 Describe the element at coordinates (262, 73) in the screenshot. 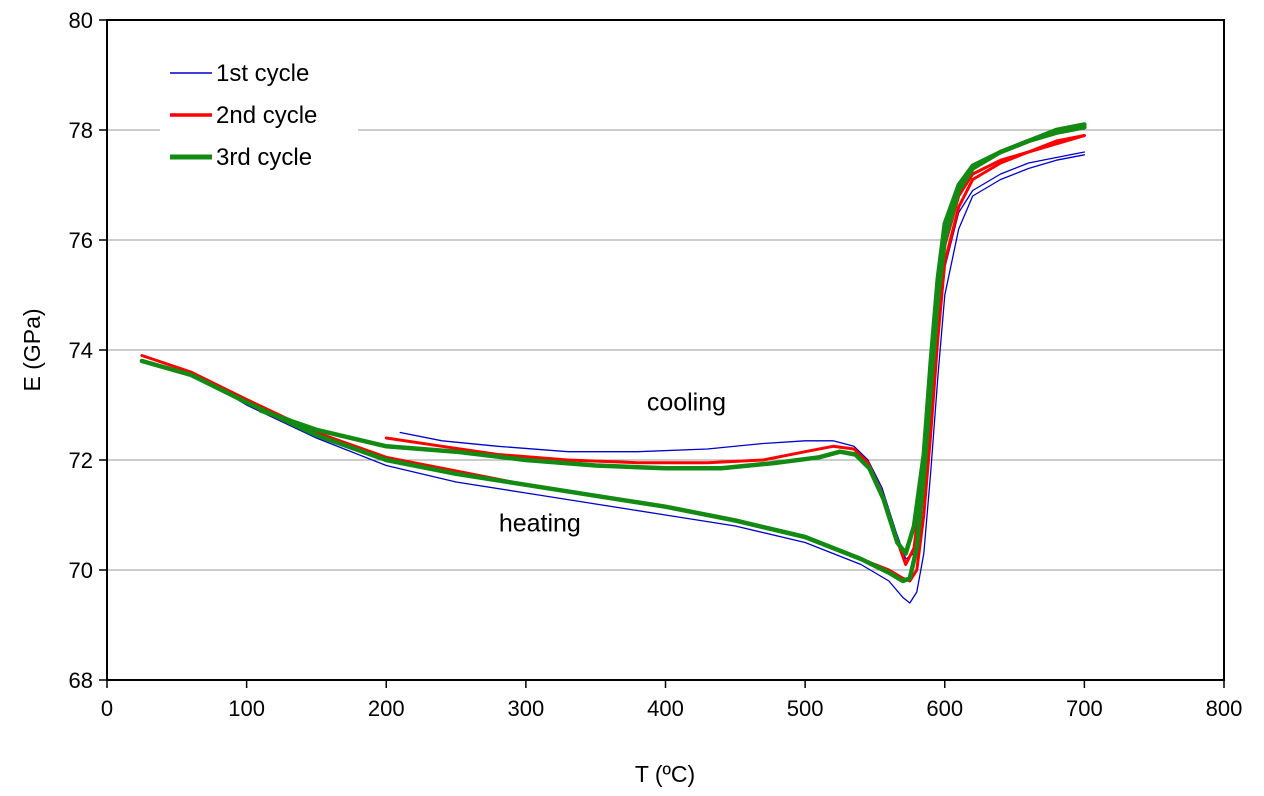

I see `legend-label-1st-cycle: 1st cycle` at that location.